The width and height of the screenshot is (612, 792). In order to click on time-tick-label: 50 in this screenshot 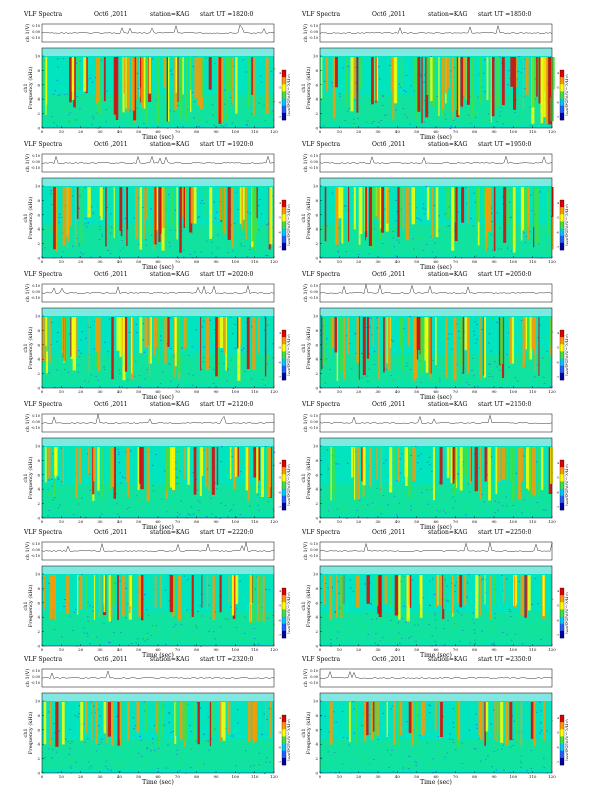, I will do `click(139, 131)`.